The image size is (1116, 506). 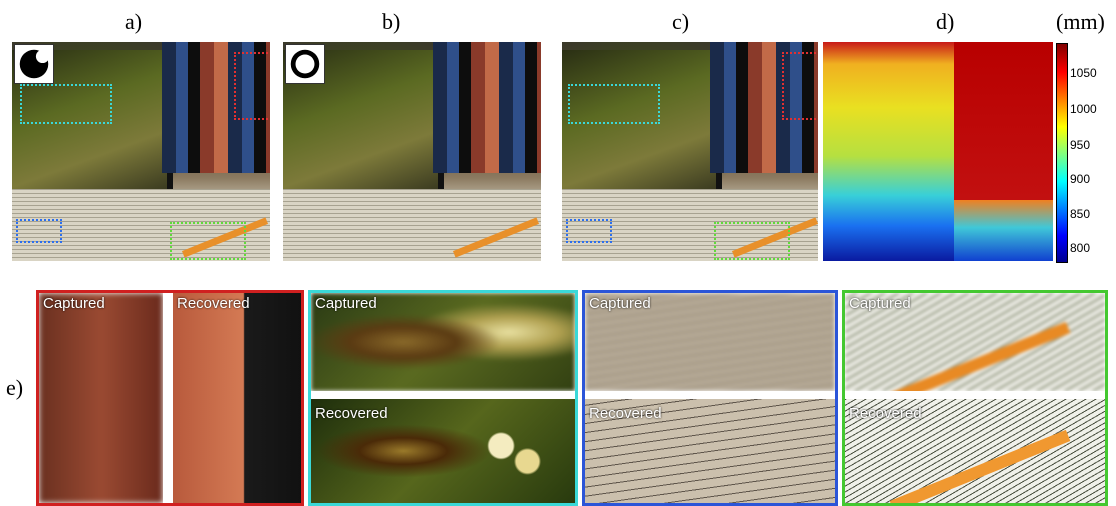 What do you see at coordinates (391, 21) in the screenshot?
I see `label-b: b)` at bounding box center [391, 21].